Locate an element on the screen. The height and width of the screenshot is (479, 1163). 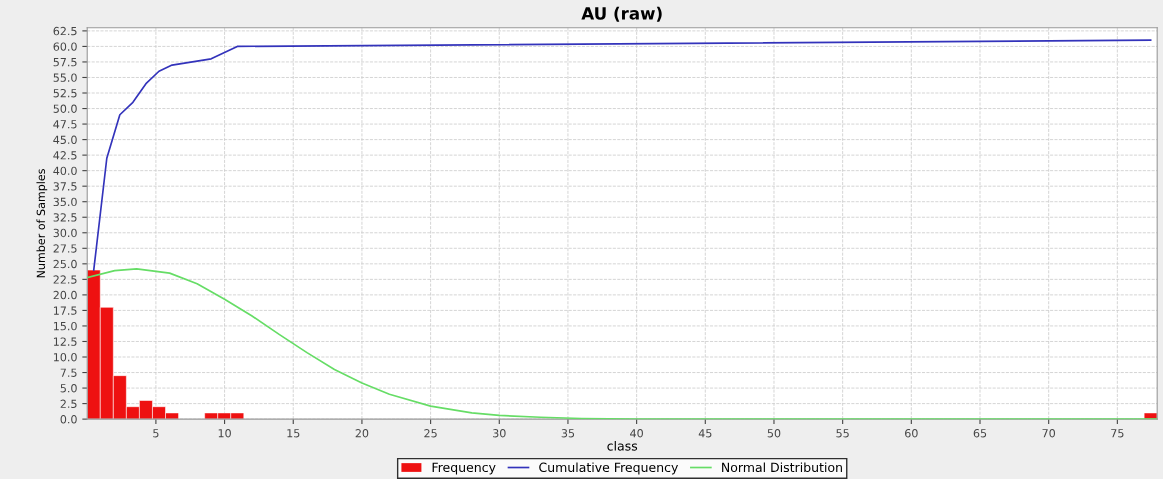
y-tick-label: 2.5 is located at coordinates (68, 403).